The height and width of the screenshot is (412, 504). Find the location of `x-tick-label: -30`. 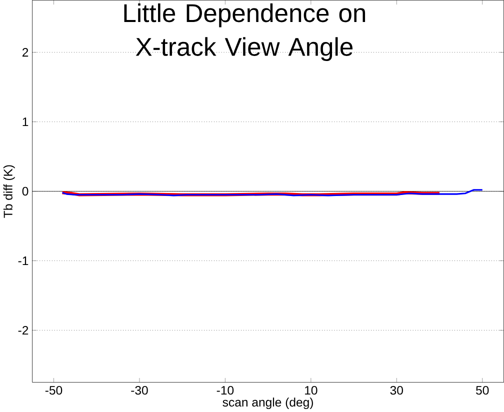

x-tick-label: -30 is located at coordinates (139, 390).